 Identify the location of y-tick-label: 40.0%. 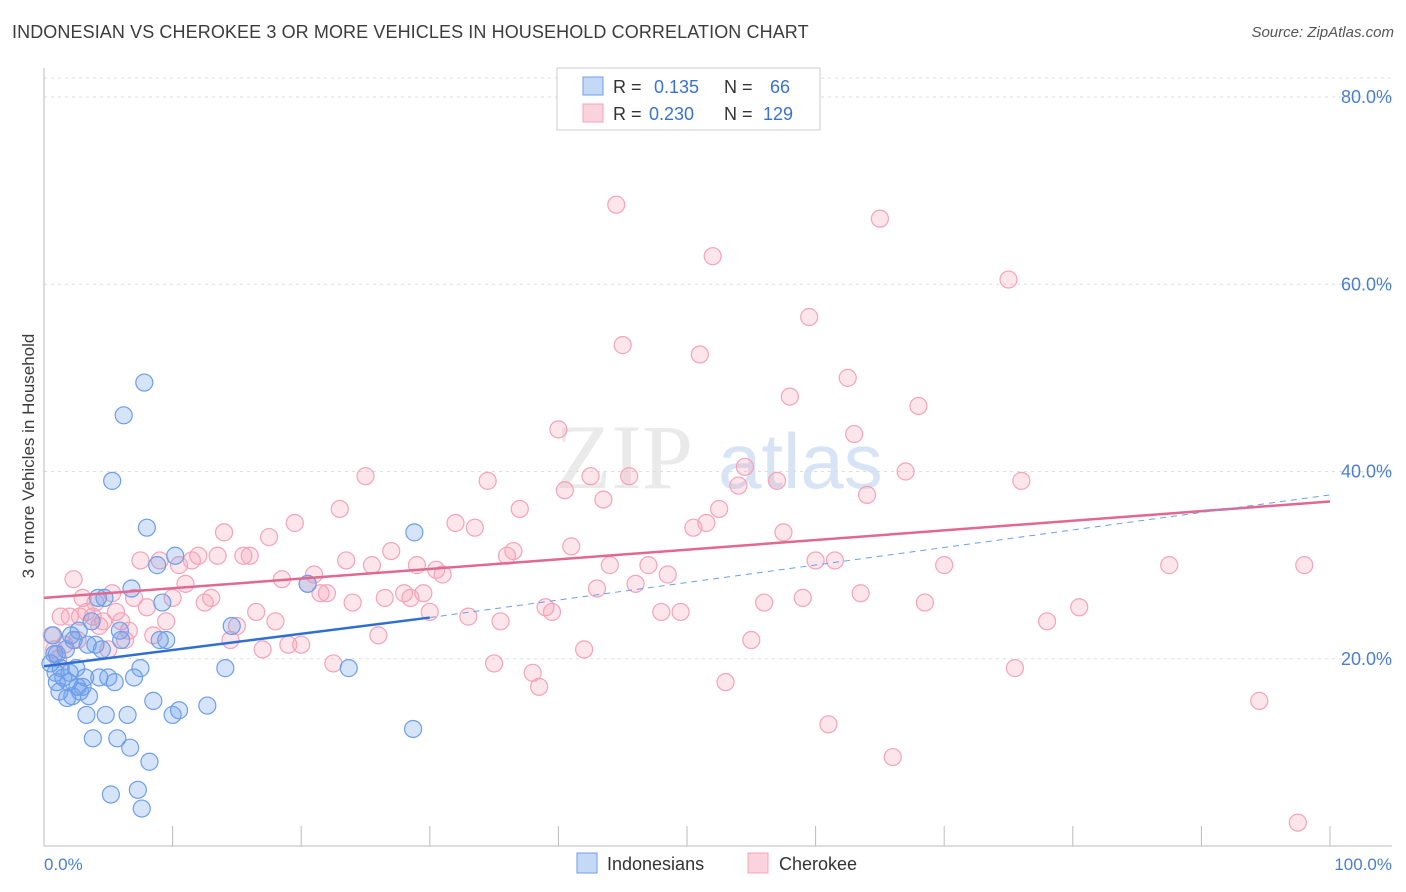
(1366, 472).